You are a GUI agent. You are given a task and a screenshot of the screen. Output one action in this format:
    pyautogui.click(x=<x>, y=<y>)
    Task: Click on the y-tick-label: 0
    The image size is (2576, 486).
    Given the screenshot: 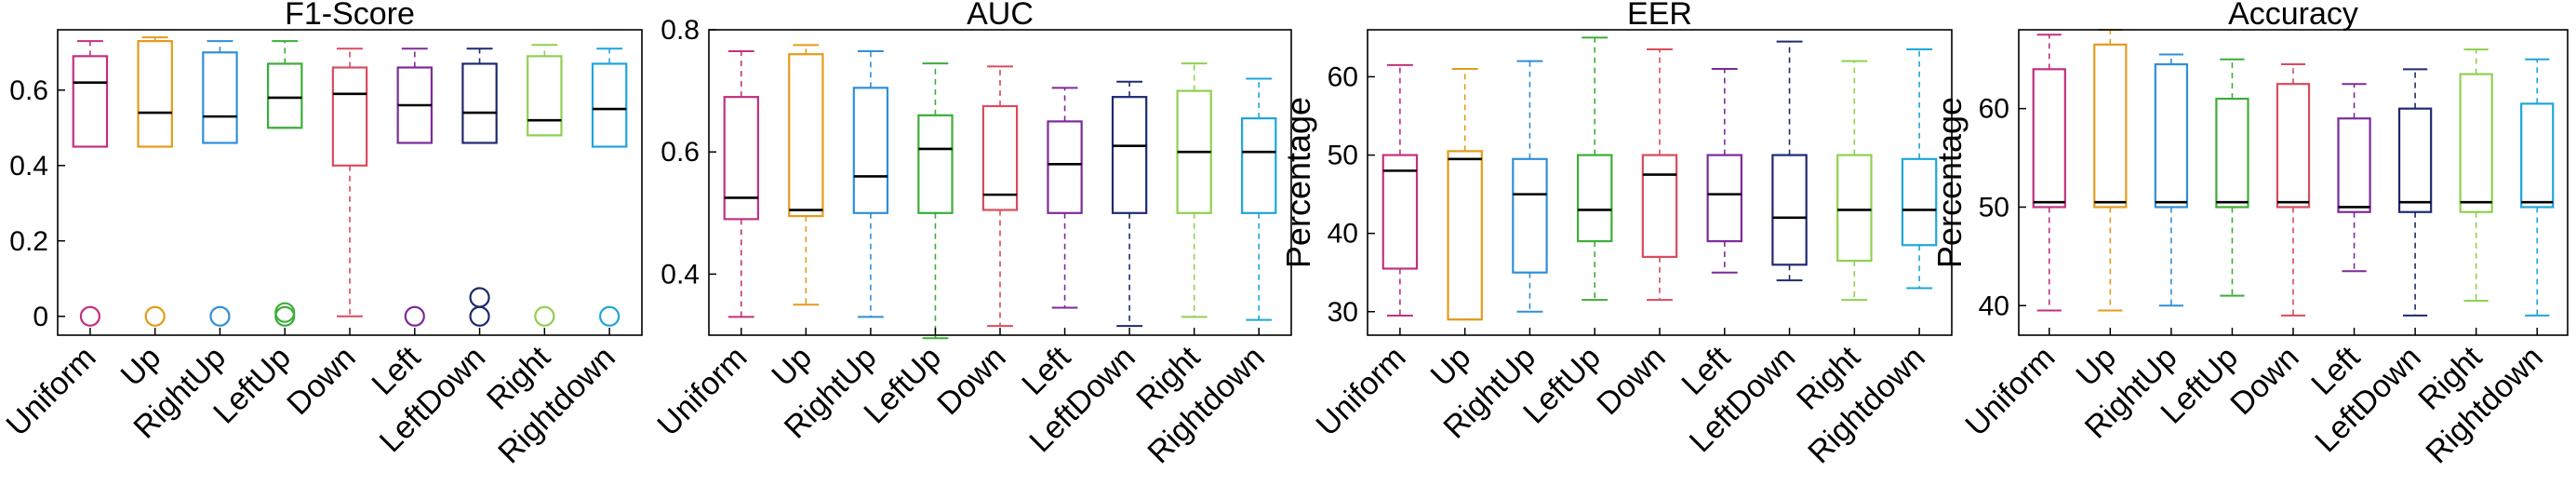 What is the action you would take?
    pyautogui.click(x=40, y=317)
    